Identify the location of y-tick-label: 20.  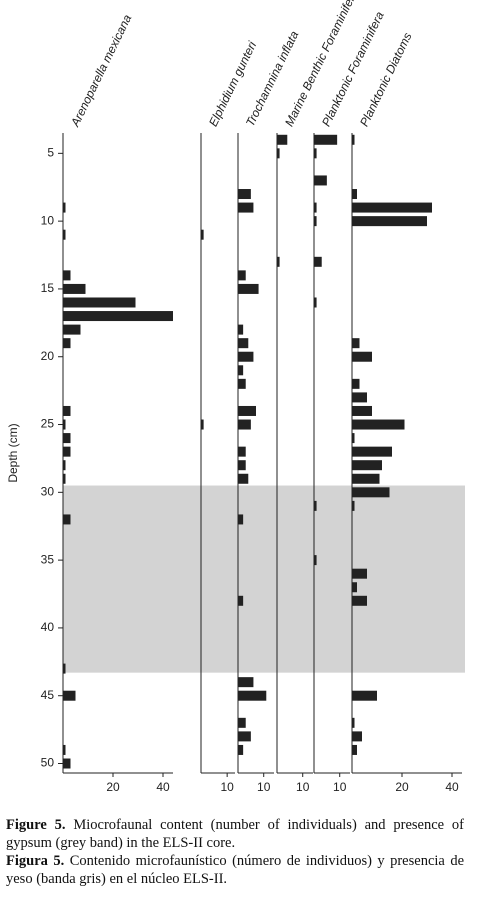
(48, 356).